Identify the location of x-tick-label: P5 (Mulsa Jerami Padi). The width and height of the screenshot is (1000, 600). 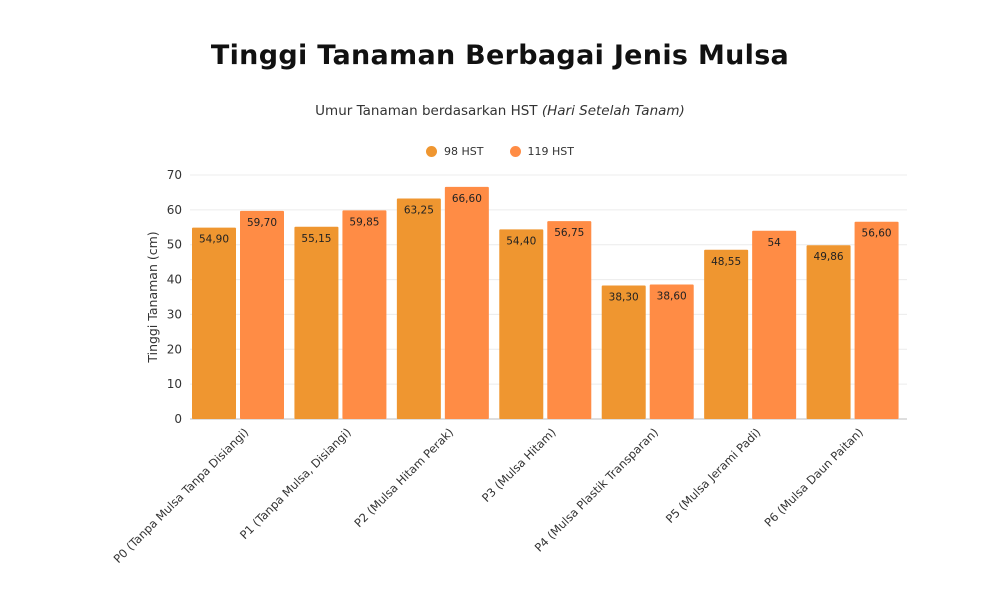
(713, 475).